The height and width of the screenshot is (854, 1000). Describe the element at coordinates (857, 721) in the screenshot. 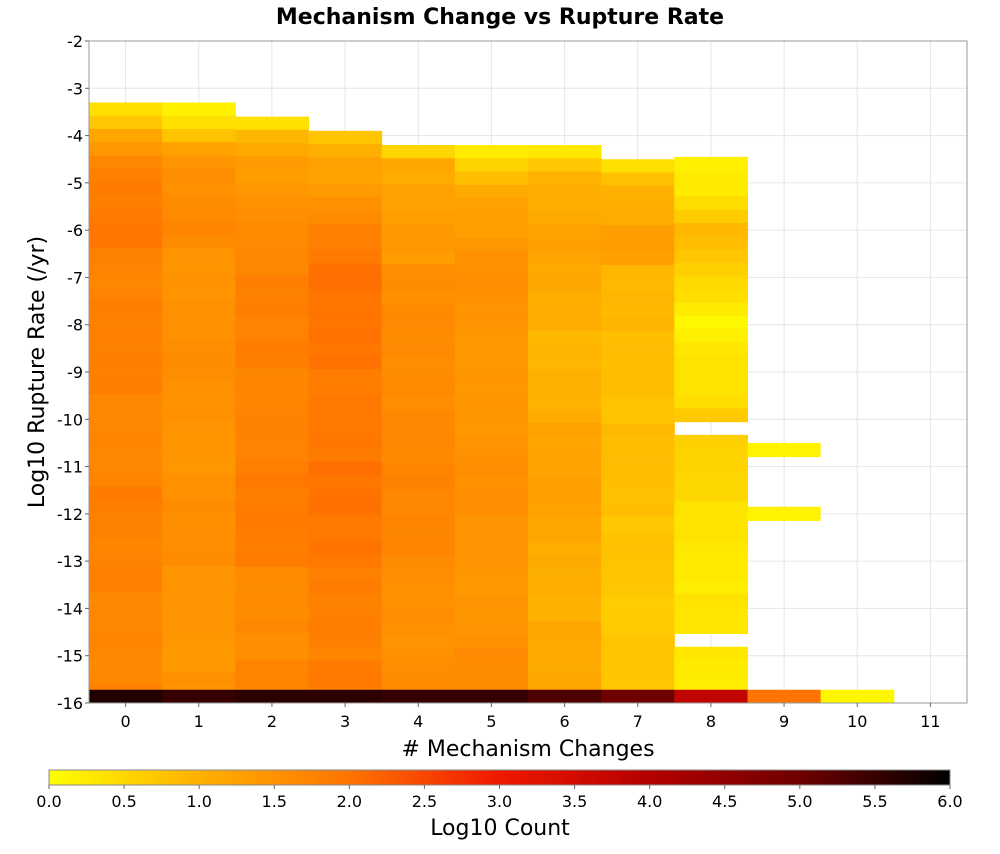

I see `x-tick-label: 10` at that location.